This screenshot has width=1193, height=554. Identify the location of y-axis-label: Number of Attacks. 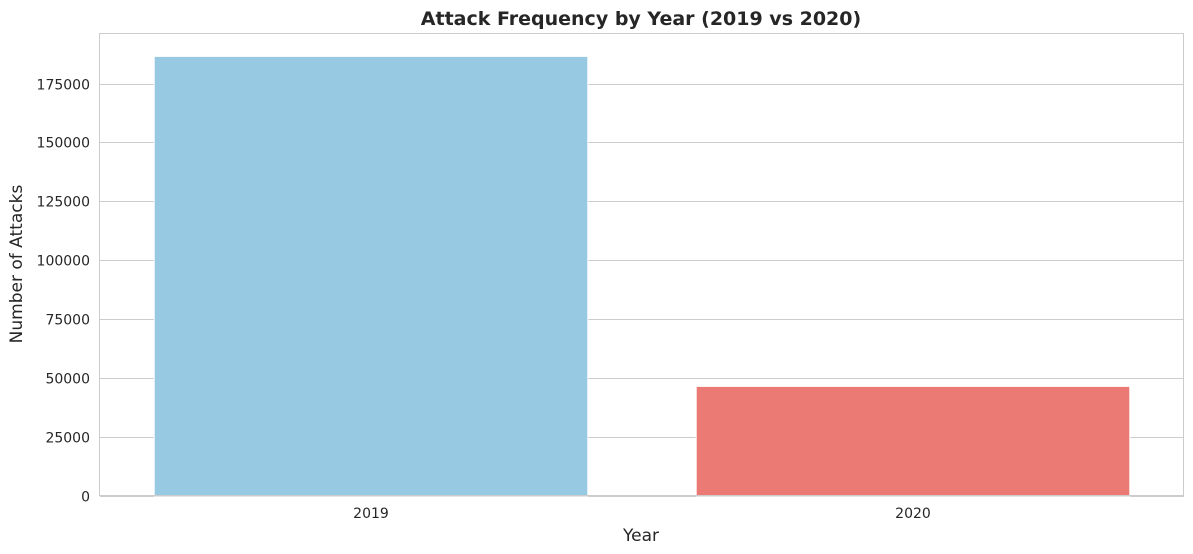
(17, 264).